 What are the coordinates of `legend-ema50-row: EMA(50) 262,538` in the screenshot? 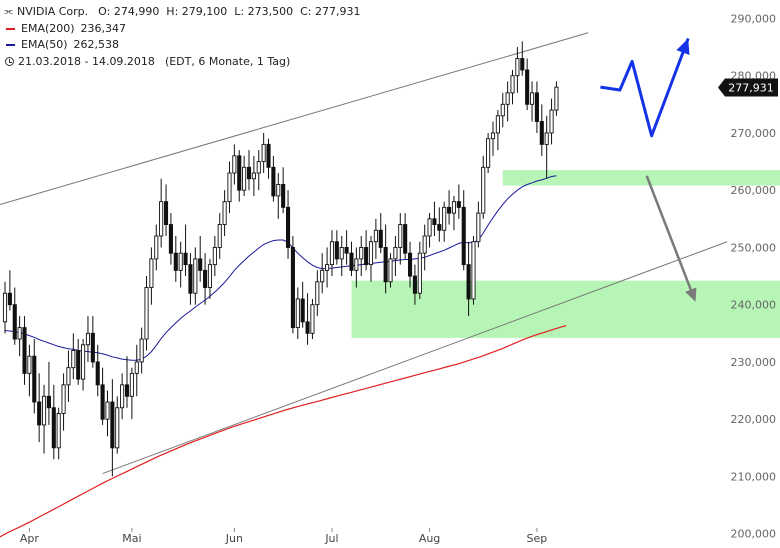 It's located at (182, 45).